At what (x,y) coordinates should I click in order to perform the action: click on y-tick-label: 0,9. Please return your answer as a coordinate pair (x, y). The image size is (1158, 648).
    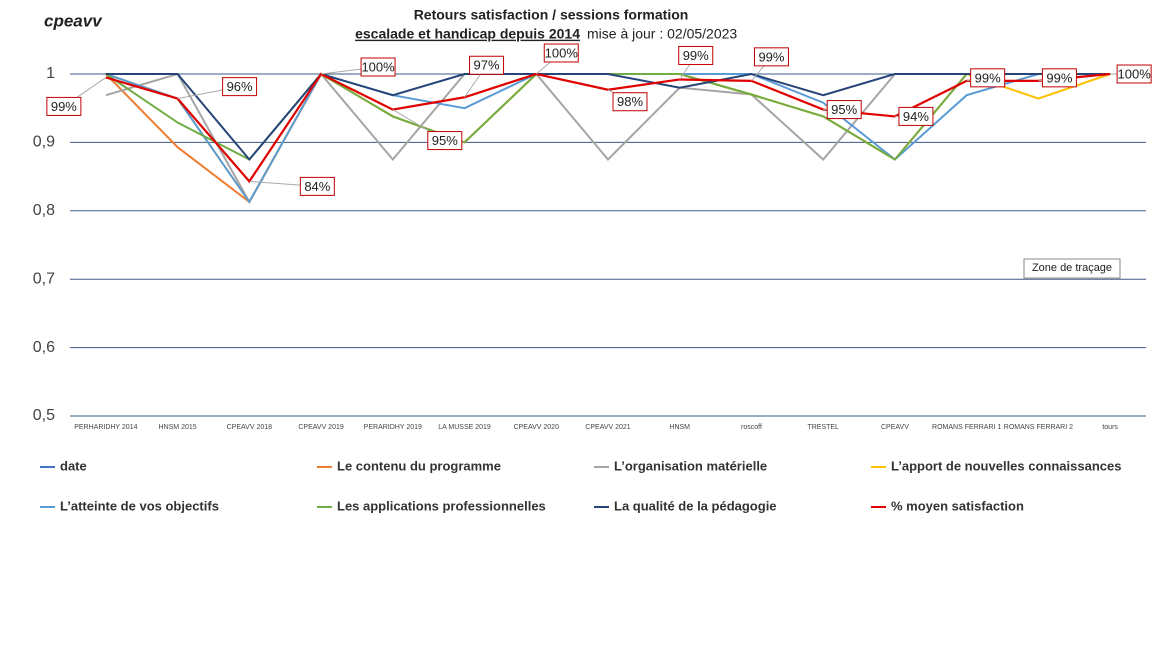
    Looking at the image, I should click on (44, 142).